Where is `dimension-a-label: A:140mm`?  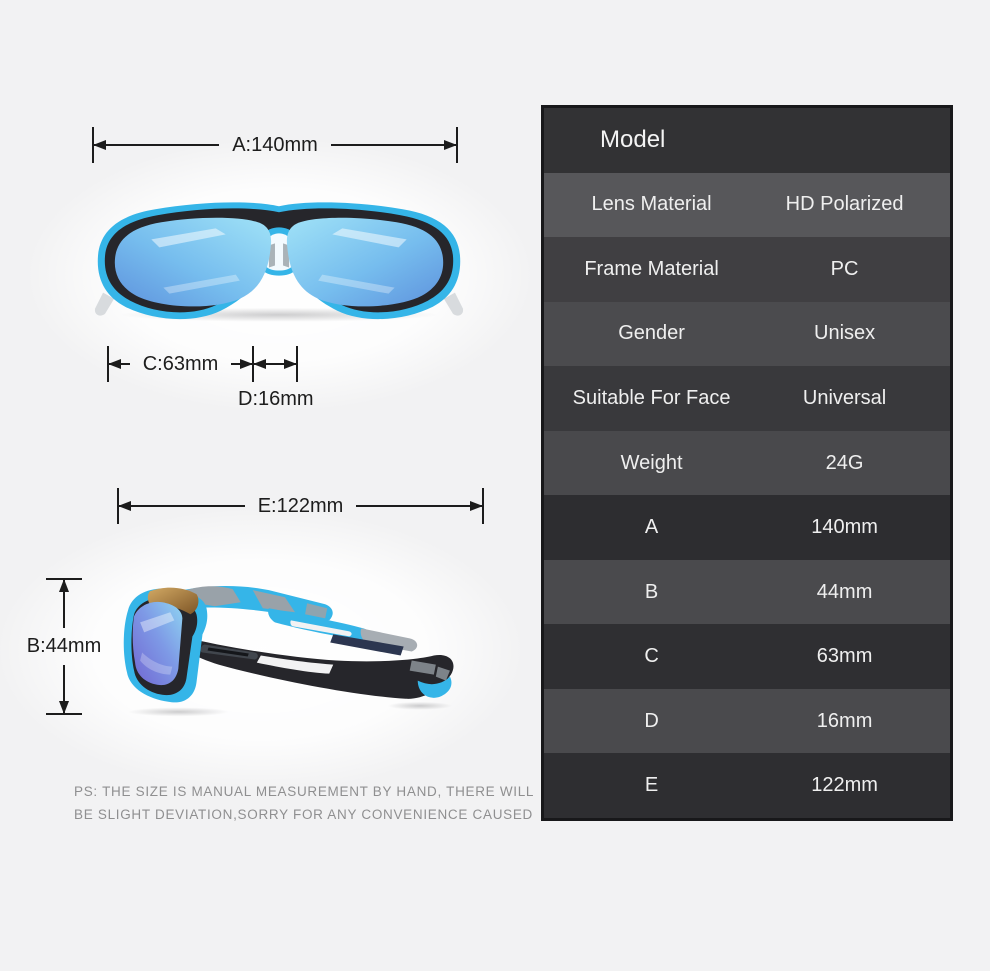 dimension-a-label: A:140mm is located at coordinates (275, 144).